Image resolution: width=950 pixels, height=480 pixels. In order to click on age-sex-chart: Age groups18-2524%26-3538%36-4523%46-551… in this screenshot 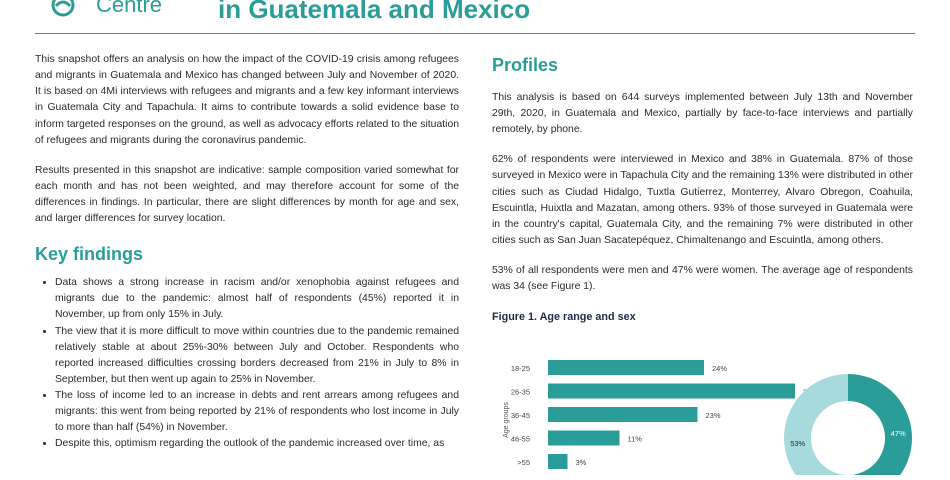, I will do `click(707, 420)`.